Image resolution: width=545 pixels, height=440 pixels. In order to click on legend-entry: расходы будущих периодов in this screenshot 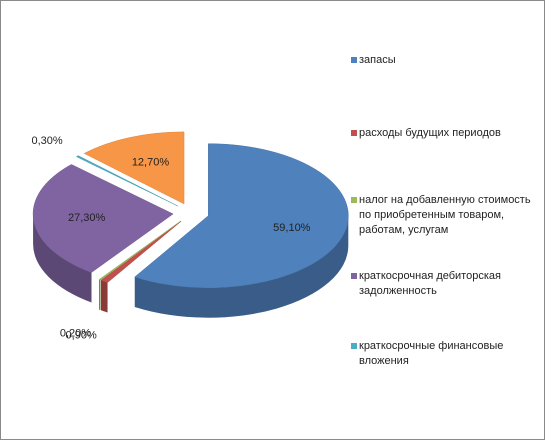, I will do `click(445, 133)`.